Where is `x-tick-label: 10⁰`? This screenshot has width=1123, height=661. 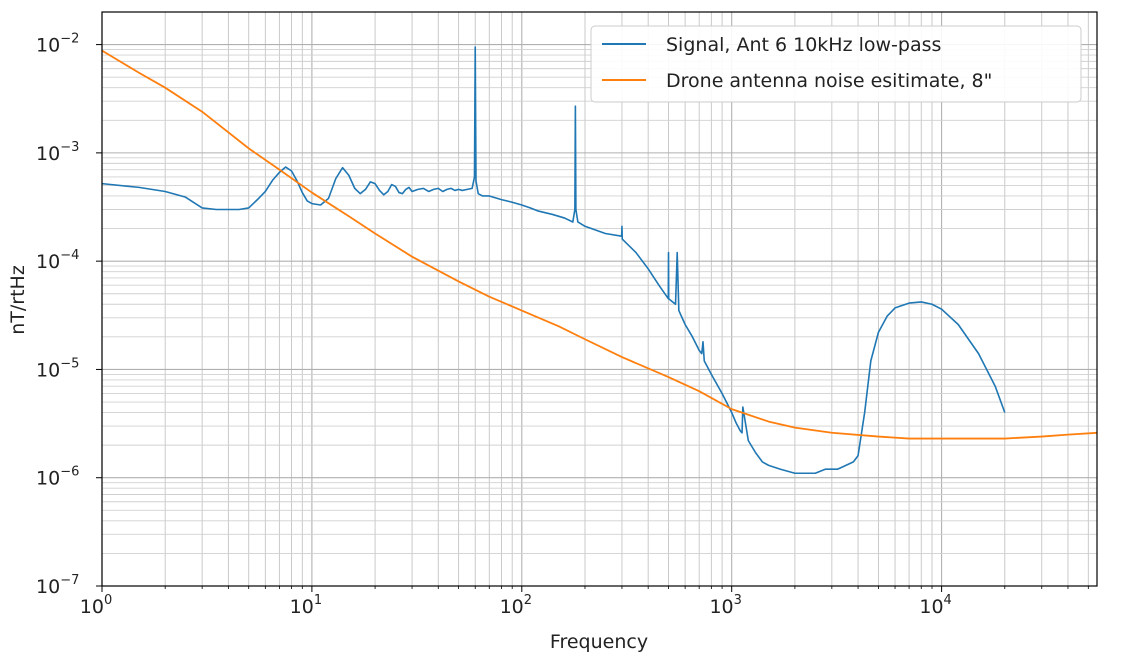 x-tick-label: 10⁰ is located at coordinates (96, 605).